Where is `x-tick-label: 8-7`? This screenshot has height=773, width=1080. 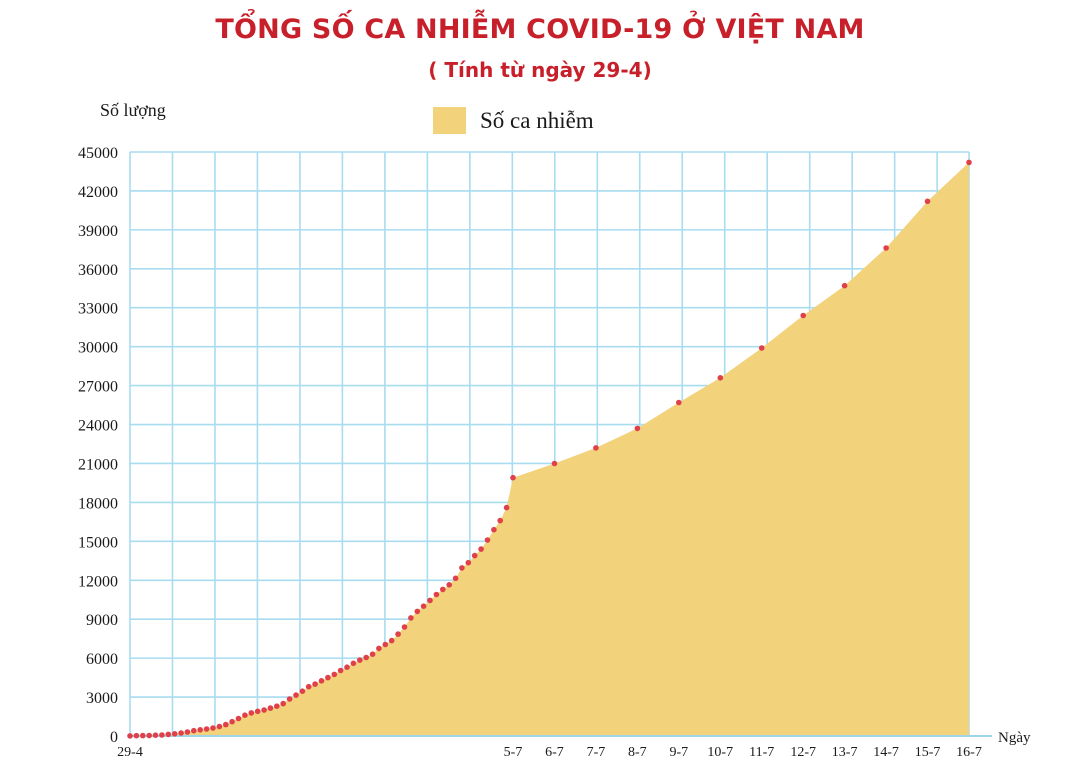 x-tick-label: 8-7 is located at coordinates (637, 752).